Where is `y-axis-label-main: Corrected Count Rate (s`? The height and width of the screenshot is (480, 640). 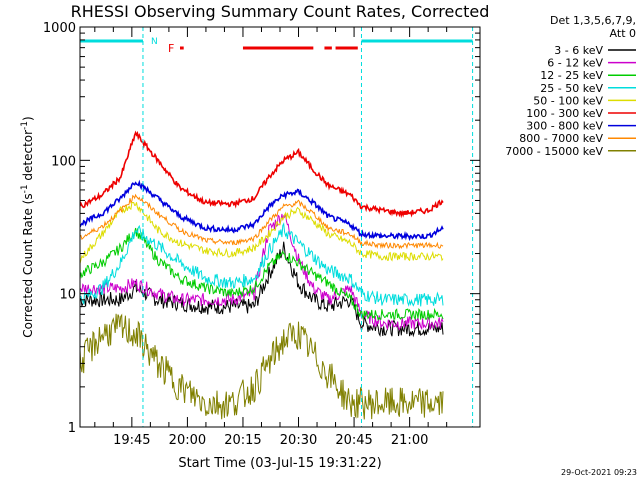 y-axis-label-main: Corrected Count Rate (s is located at coordinates (28, 265).